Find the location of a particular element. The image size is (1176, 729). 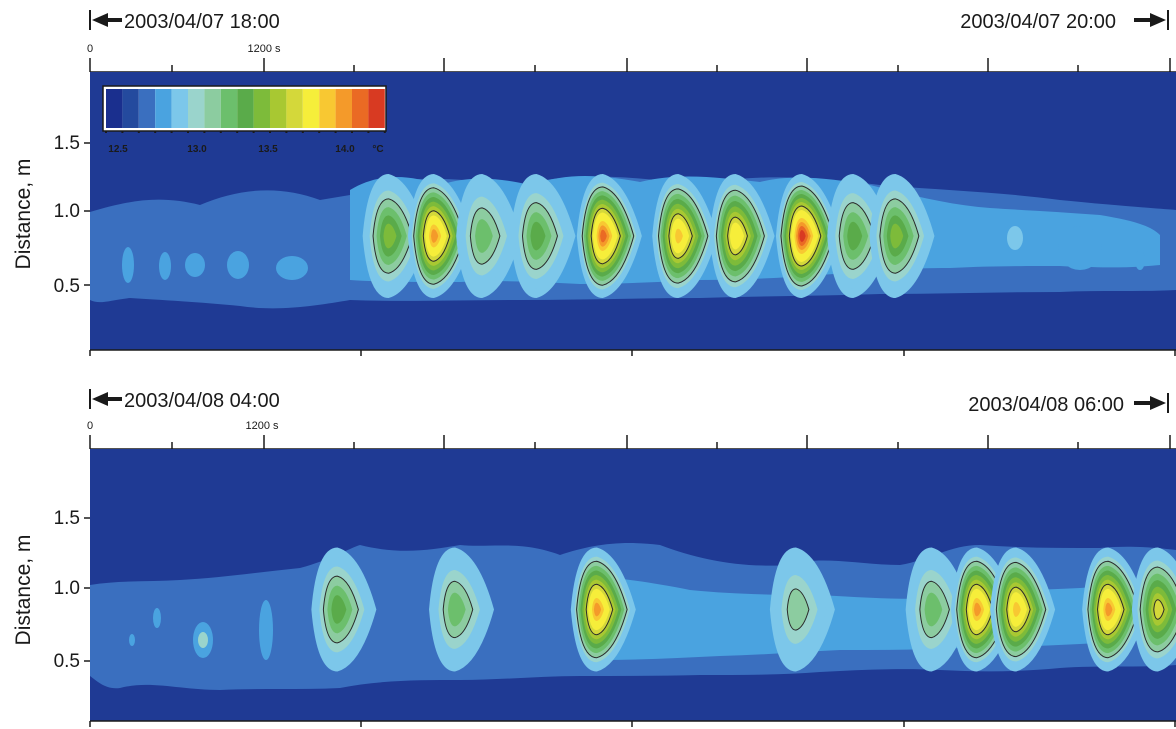

colorbar-tick-13.5: 13.5 is located at coordinates (268, 149).